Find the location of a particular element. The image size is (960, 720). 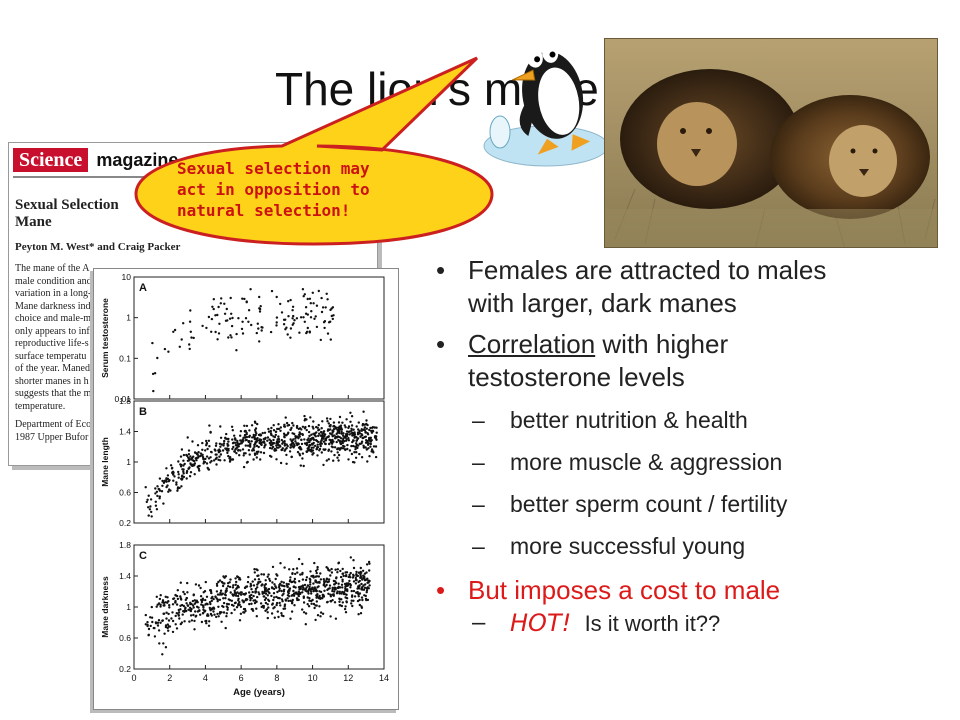

panel-frame is located at coordinates (259, 338).